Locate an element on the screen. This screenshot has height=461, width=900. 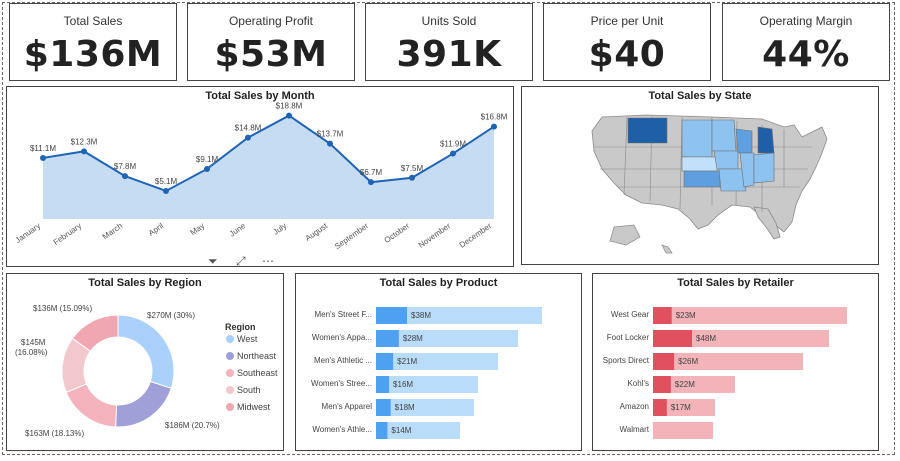
data-label: $18.8M is located at coordinates (289, 106).